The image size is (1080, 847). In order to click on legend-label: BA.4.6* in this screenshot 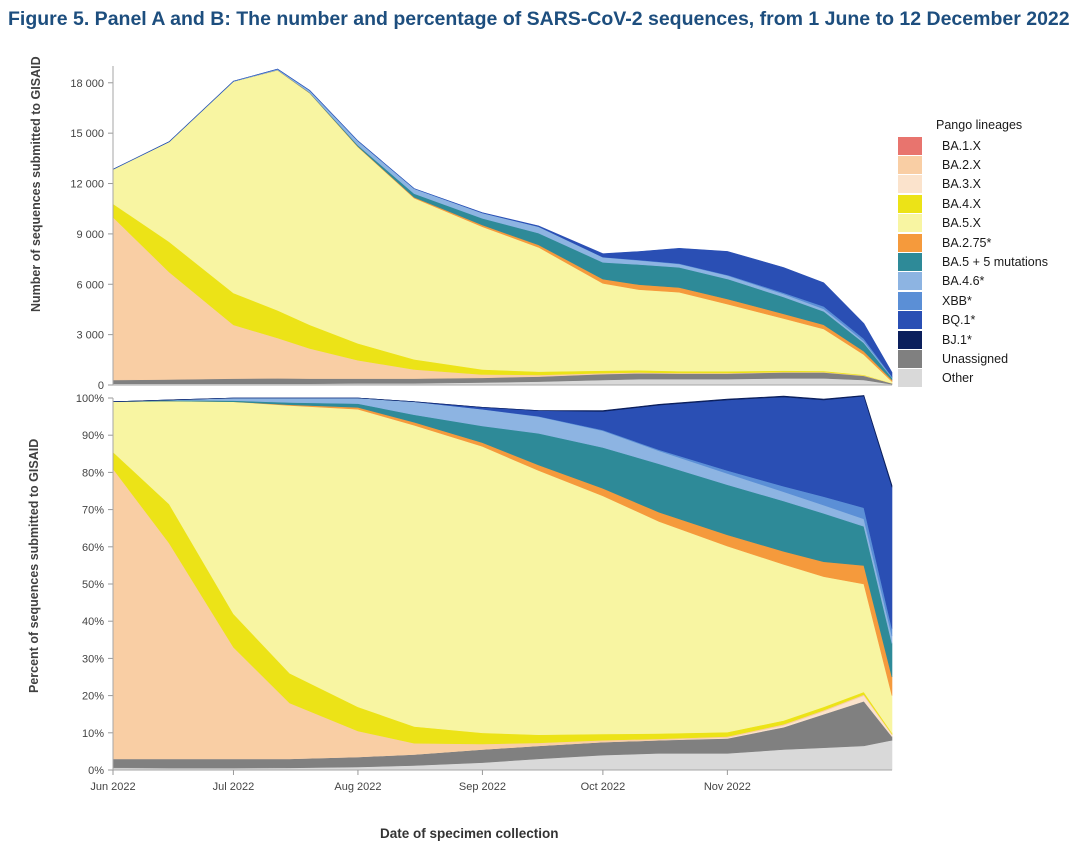, I will do `click(963, 281)`.